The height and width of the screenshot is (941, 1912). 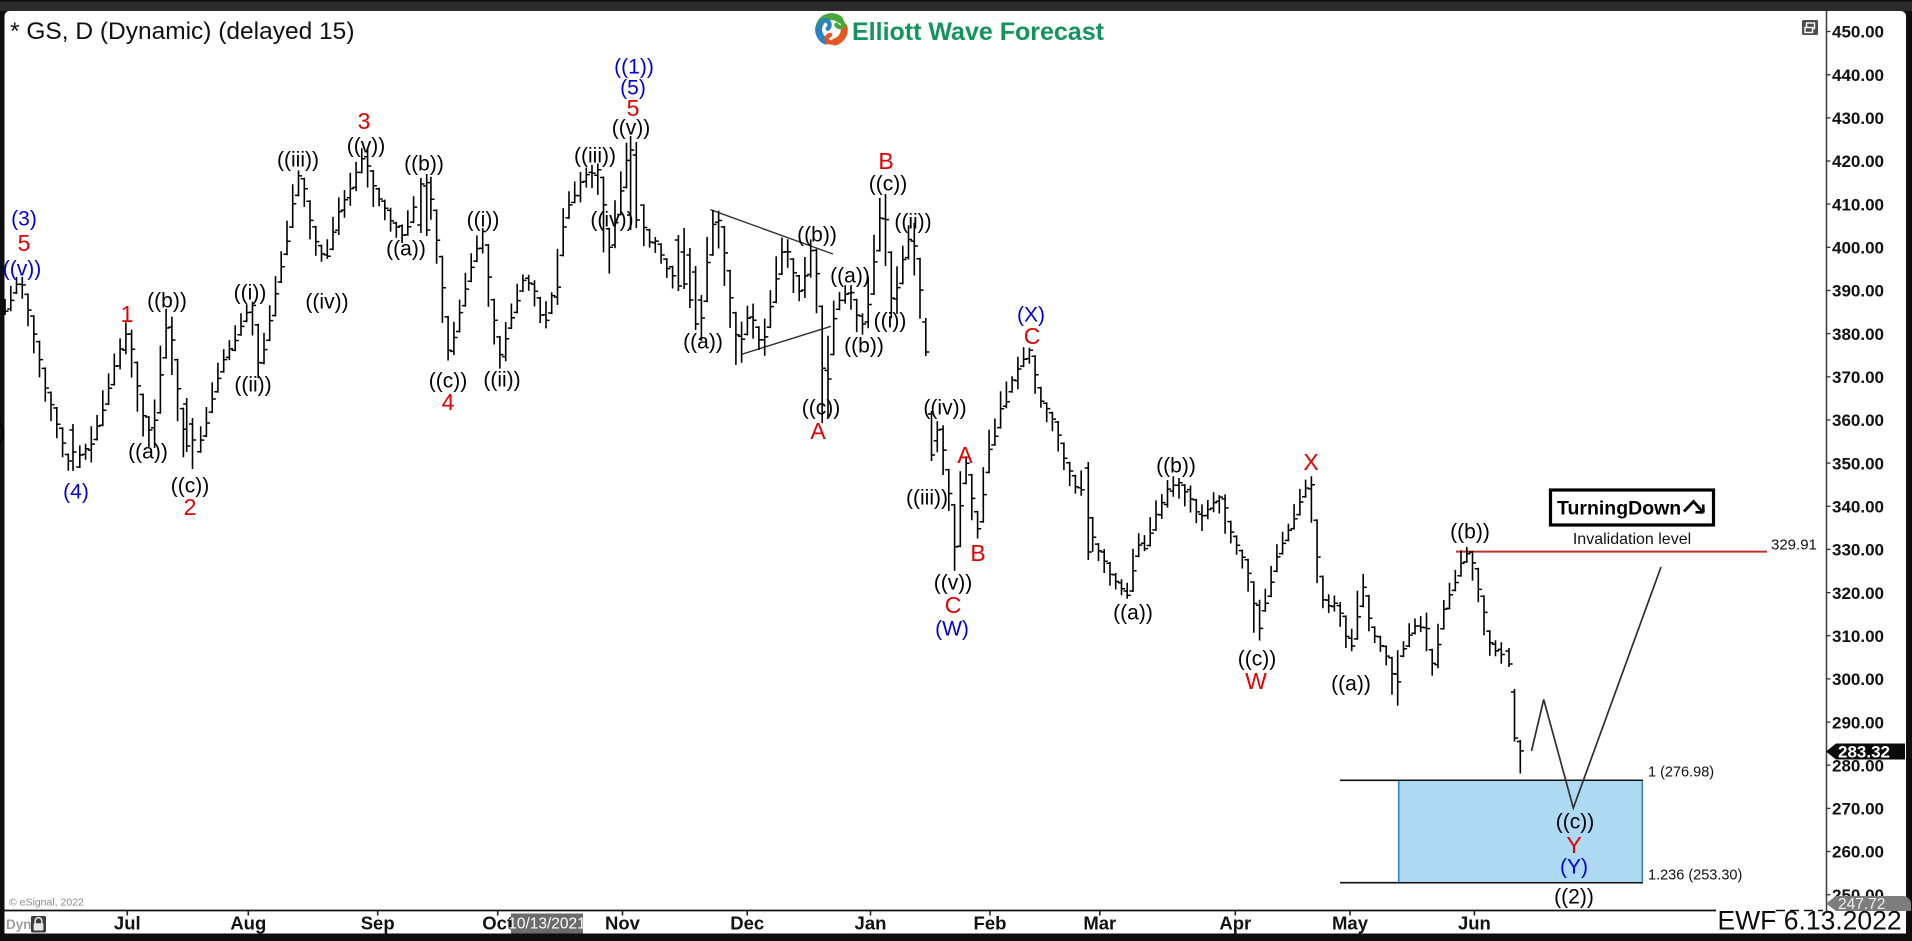 What do you see at coordinates (623, 923) in the screenshot?
I see `svg-text: Nov` at bounding box center [623, 923].